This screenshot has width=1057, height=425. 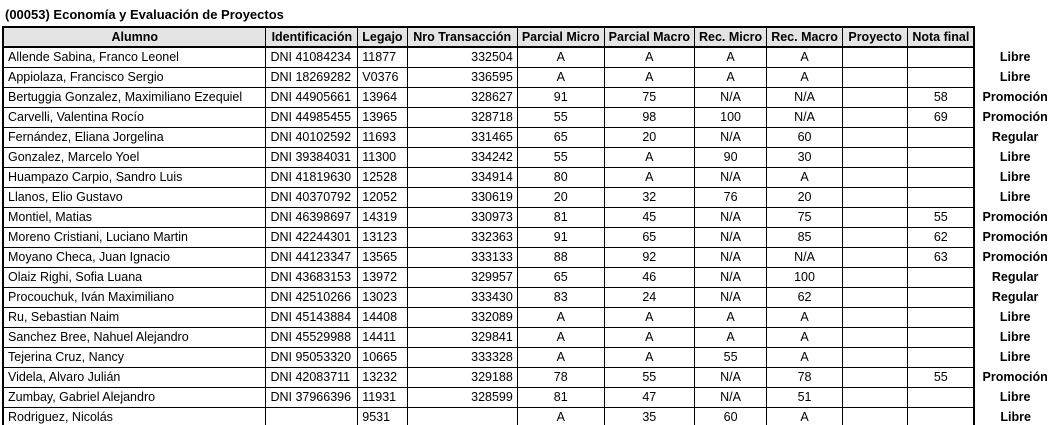 What do you see at coordinates (134, 297) in the screenshot?
I see `cell-alumno: Procouchuk, Iván Maximiliano` at bounding box center [134, 297].